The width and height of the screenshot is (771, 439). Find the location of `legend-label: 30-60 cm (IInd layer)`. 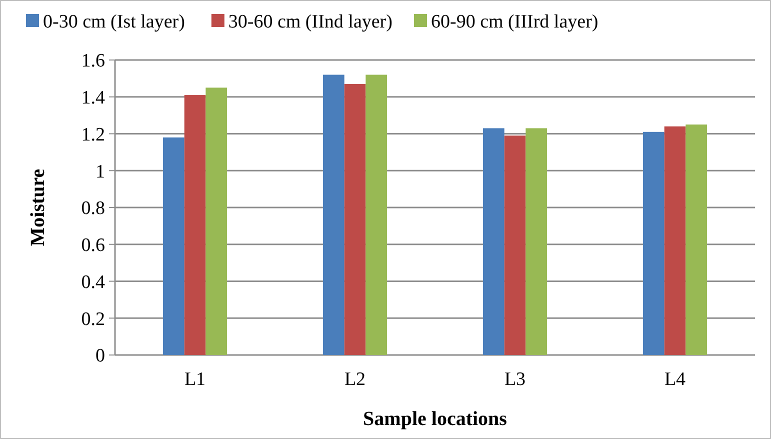

legend-label: 30-60 cm (IInd layer) is located at coordinates (310, 22).